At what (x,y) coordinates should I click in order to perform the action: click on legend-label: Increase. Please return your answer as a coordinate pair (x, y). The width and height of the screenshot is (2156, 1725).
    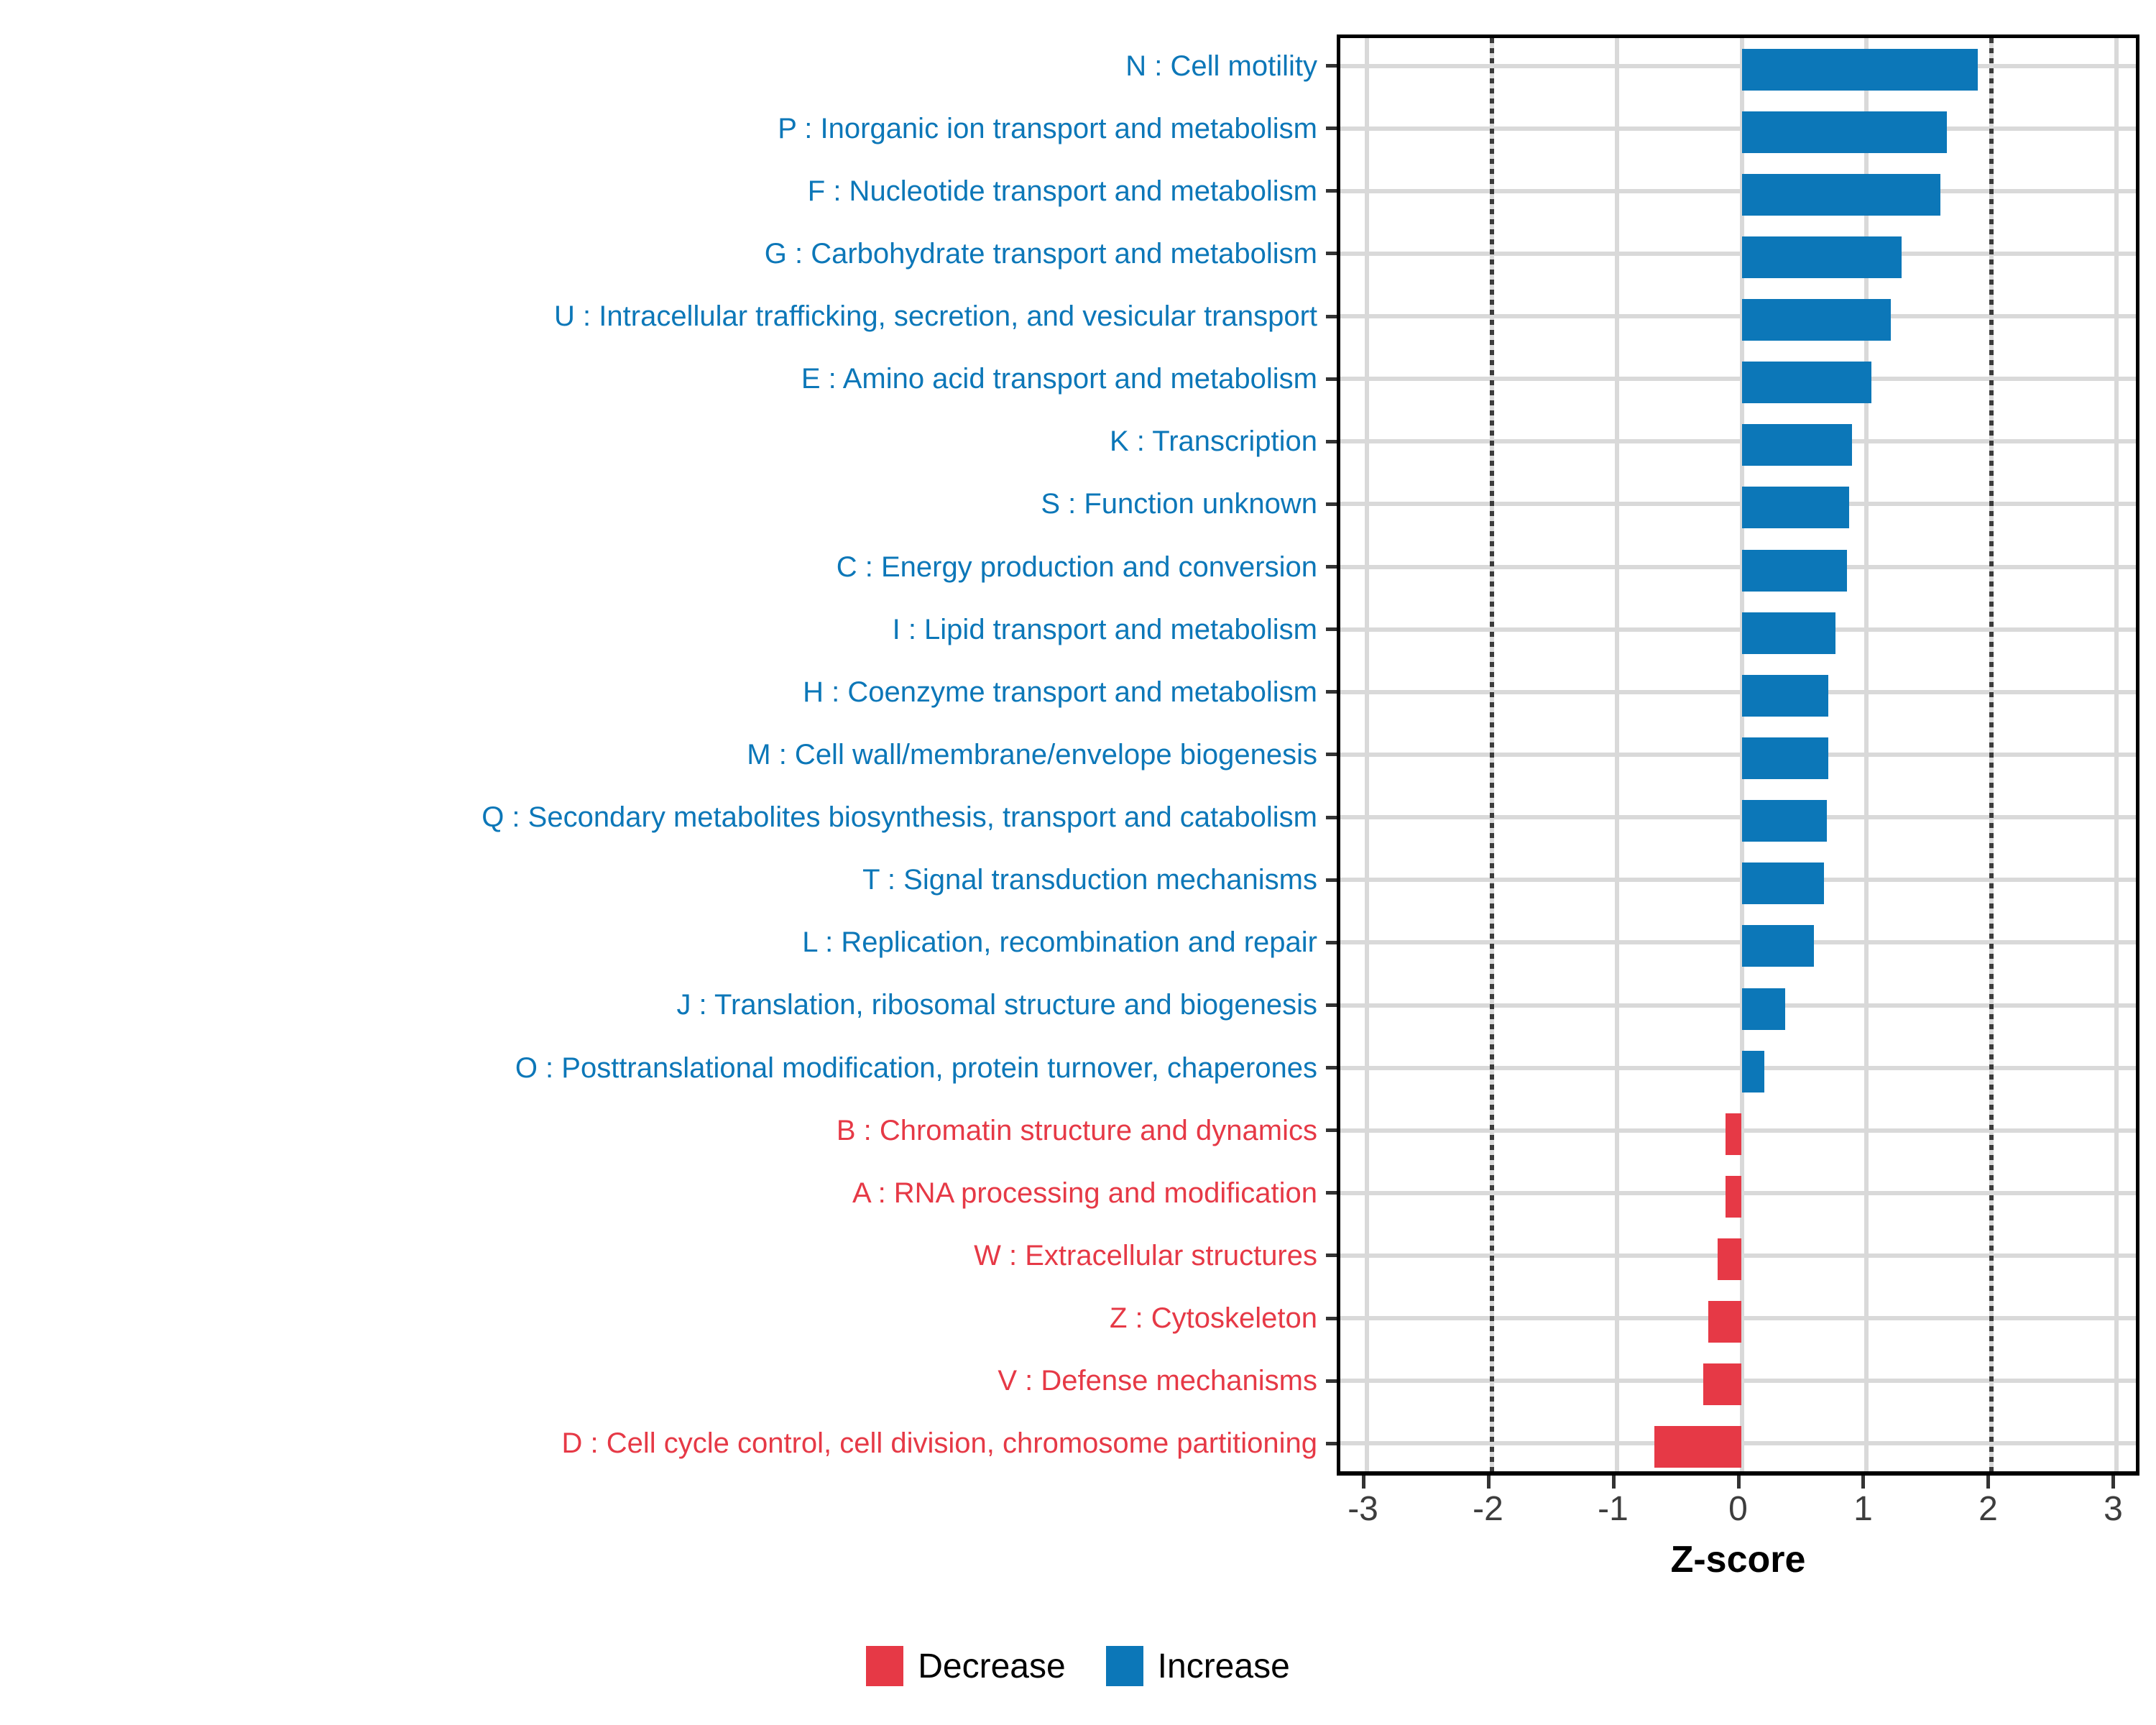
    Looking at the image, I should click on (1223, 1666).